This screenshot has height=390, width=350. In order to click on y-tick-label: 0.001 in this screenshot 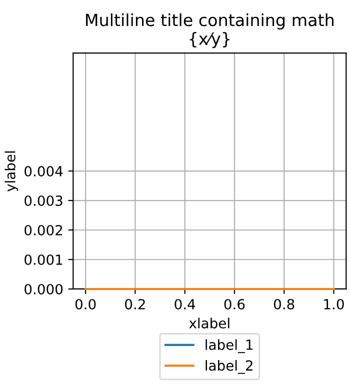, I will do `click(43, 259)`.